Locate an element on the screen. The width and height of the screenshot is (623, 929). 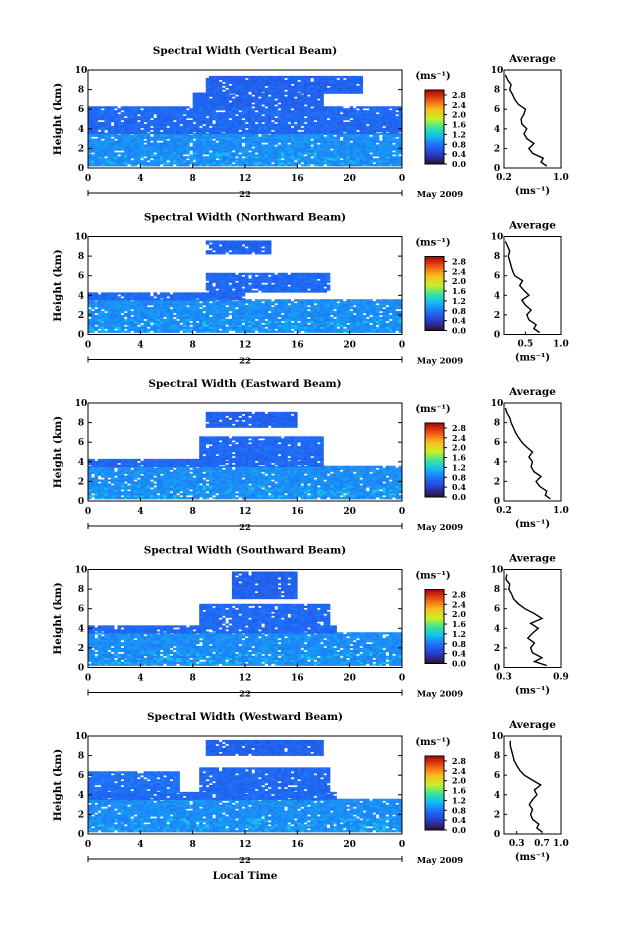
colorbar-tick-label: 0.4 is located at coordinates (459, 154).